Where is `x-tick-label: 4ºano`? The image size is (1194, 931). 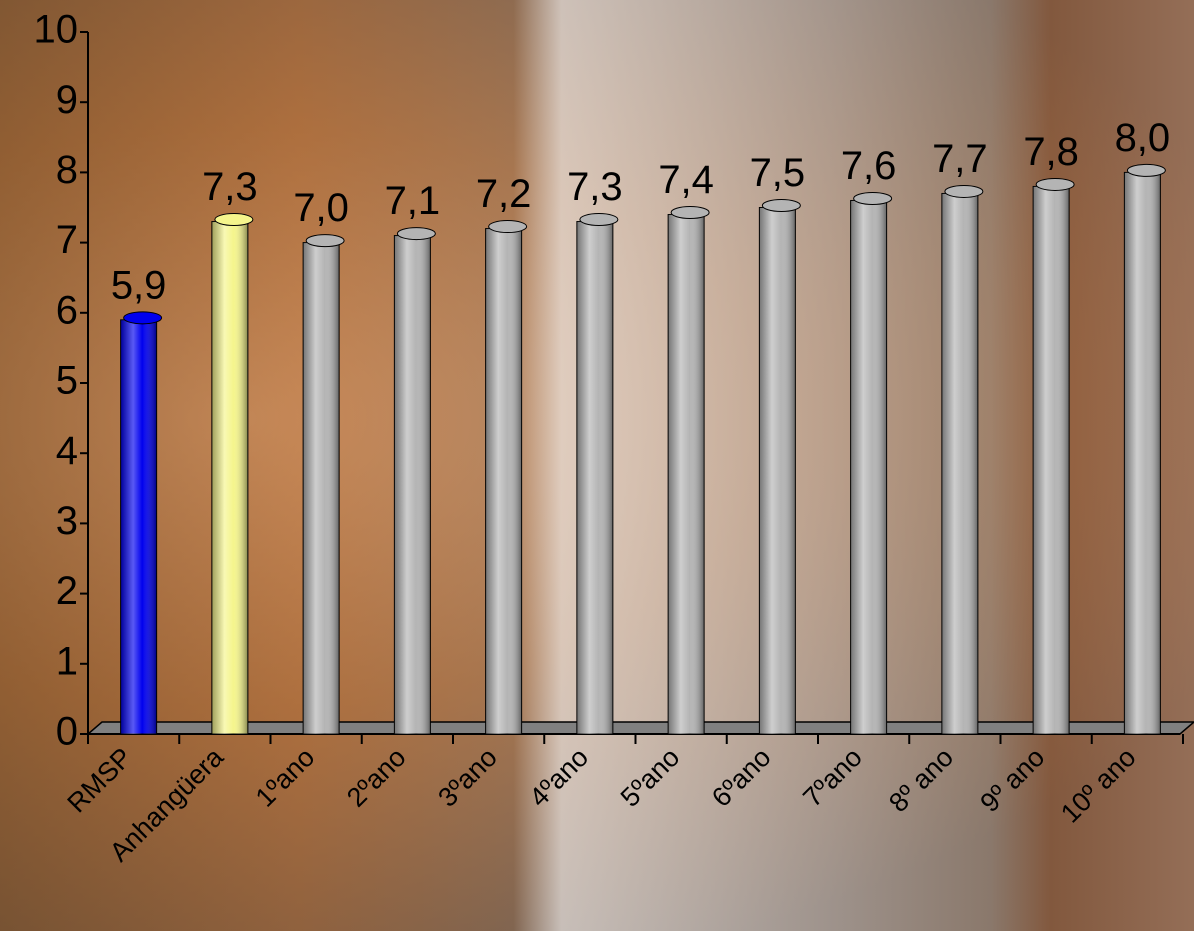 x-tick-label: 4ºano is located at coordinates (558, 777).